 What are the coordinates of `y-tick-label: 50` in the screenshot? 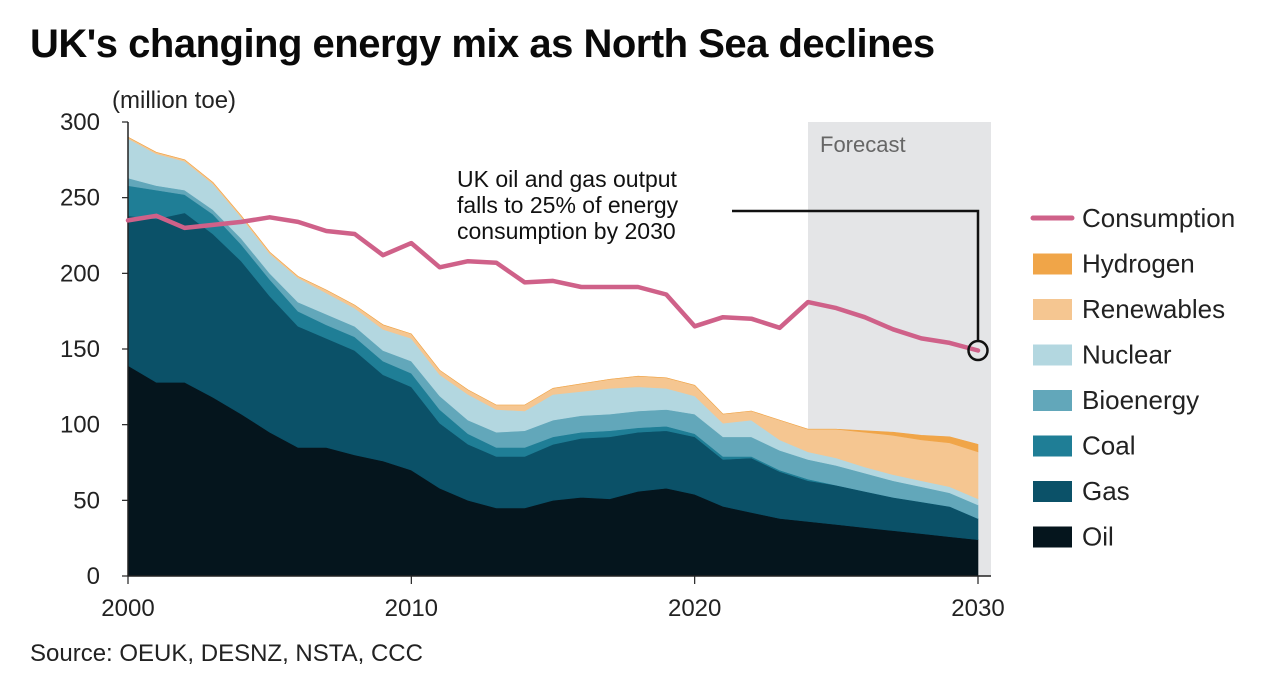 It's located at (86, 500).